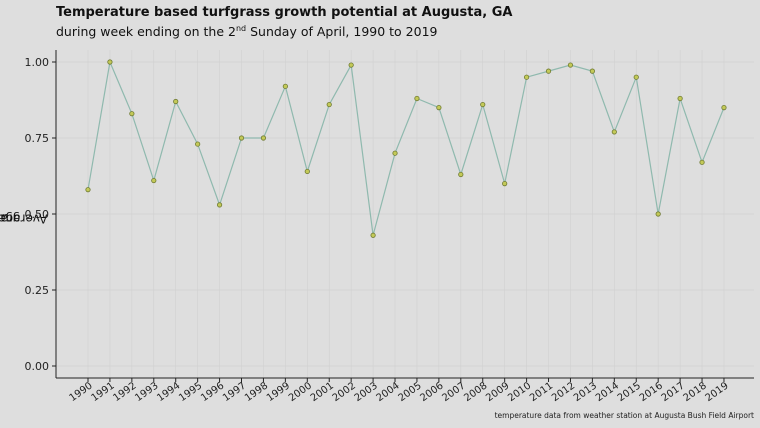 The image size is (760, 428). What do you see at coordinates (695, 392) in the screenshot?
I see `x-tick-label: 2018` at bounding box center [695, 392].